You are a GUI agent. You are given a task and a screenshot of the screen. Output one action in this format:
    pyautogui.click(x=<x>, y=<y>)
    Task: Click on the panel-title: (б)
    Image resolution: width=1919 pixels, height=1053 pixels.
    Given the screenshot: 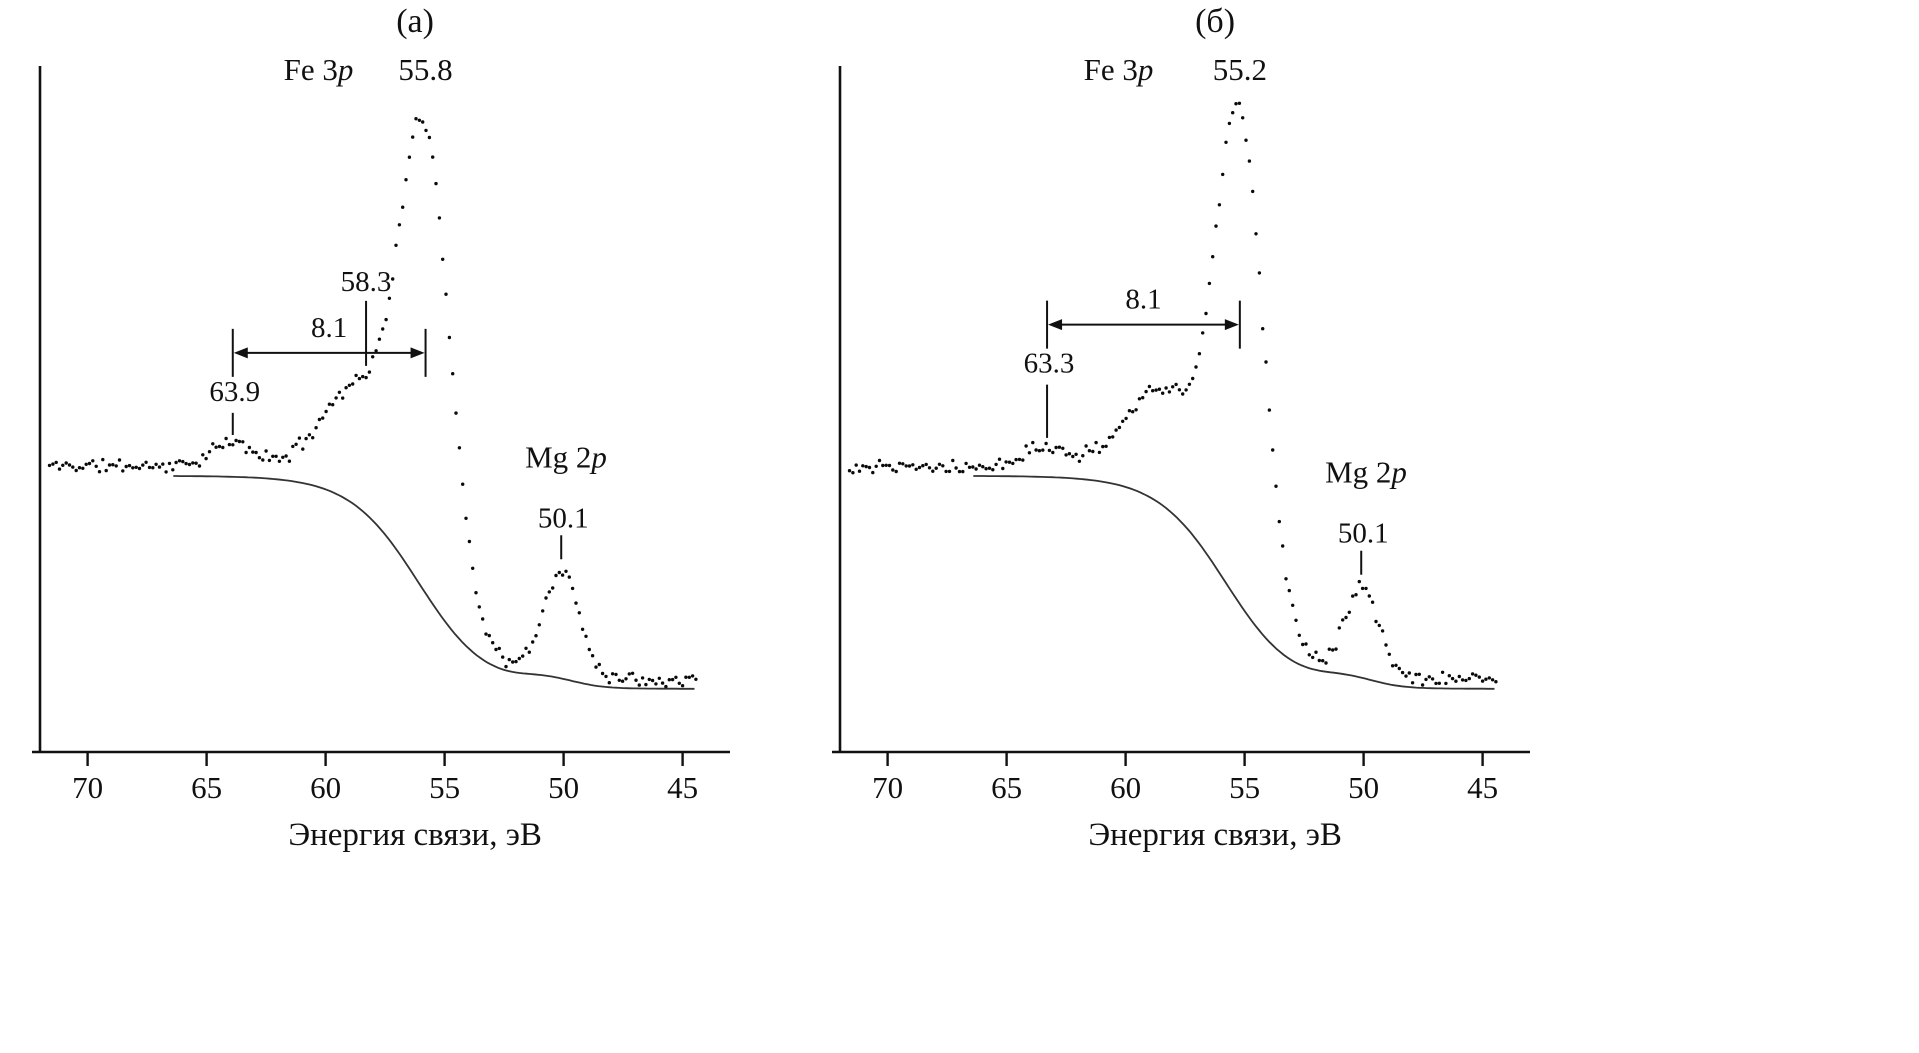 What is the action you would take?
    pyautogui.click(x=1215, y=21)
    